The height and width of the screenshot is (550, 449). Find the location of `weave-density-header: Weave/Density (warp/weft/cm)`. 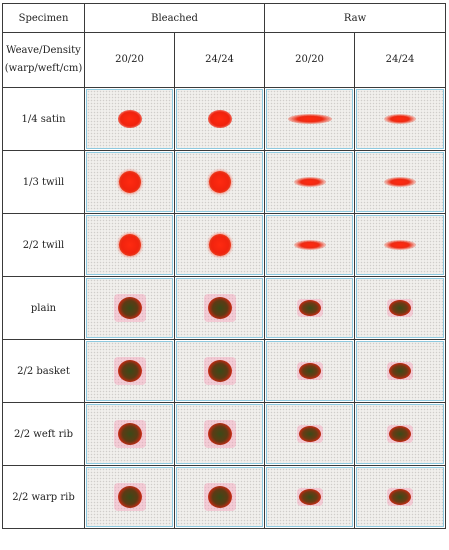

weave-density-header: Weave/Density (warp/weft/cm) is located at coordinates (43, 60).